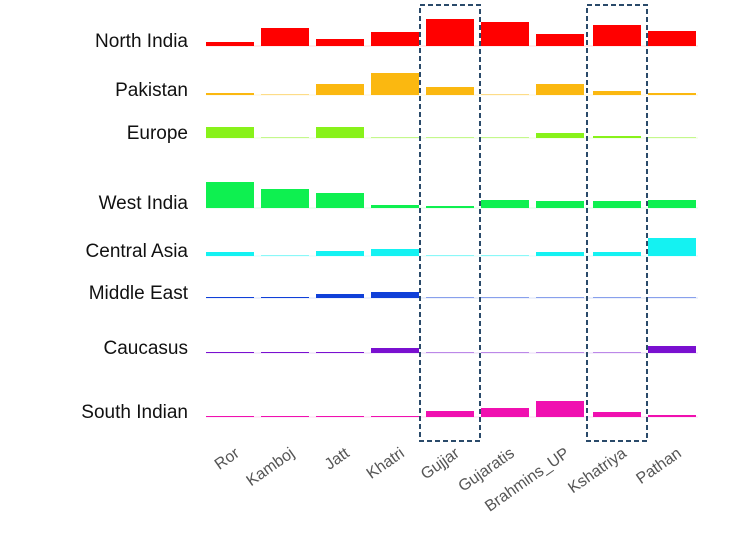  What do you see at coordinates (658, 466) in the screenshot?
I see `x-tick-label: Pathan` at bounding box center [658, 466].